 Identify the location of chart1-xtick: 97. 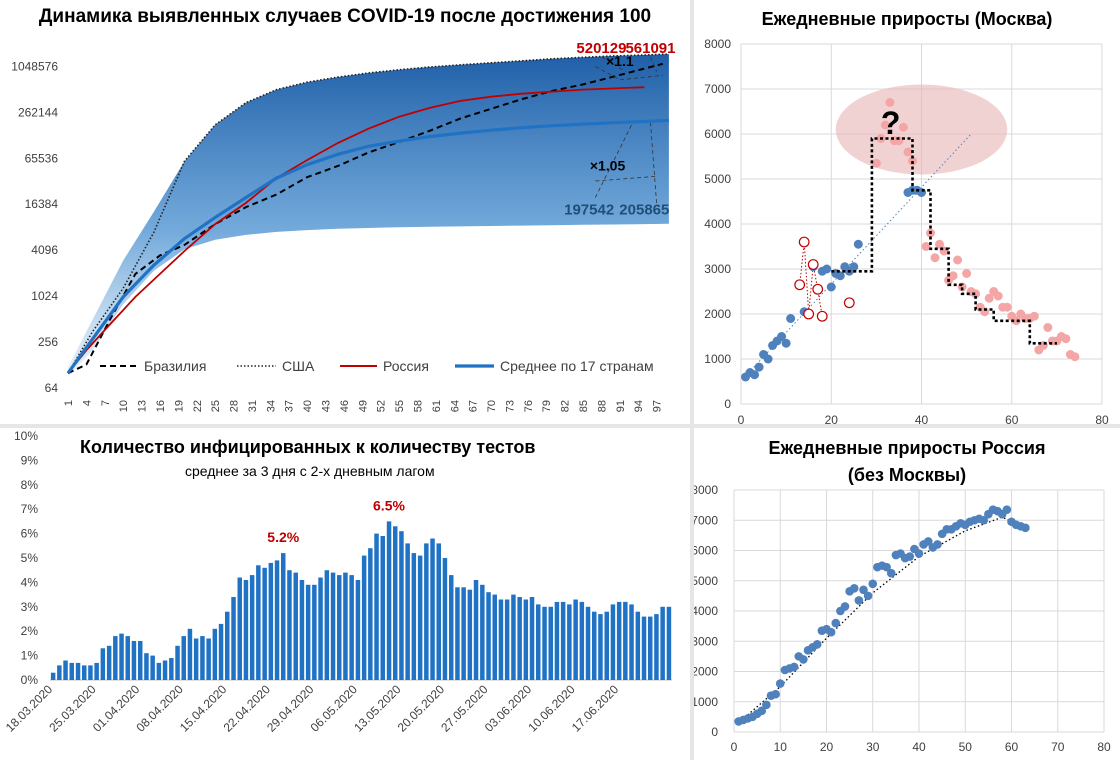
(658, 406).